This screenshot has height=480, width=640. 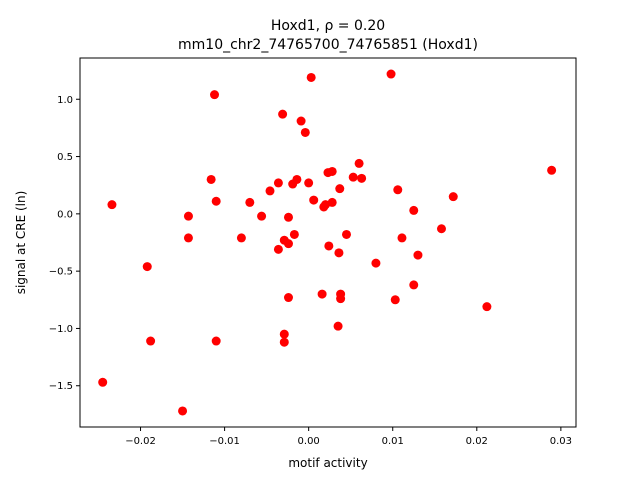 I want to click on x-tick-label-1: −0.01, so click(x=224, y=441).